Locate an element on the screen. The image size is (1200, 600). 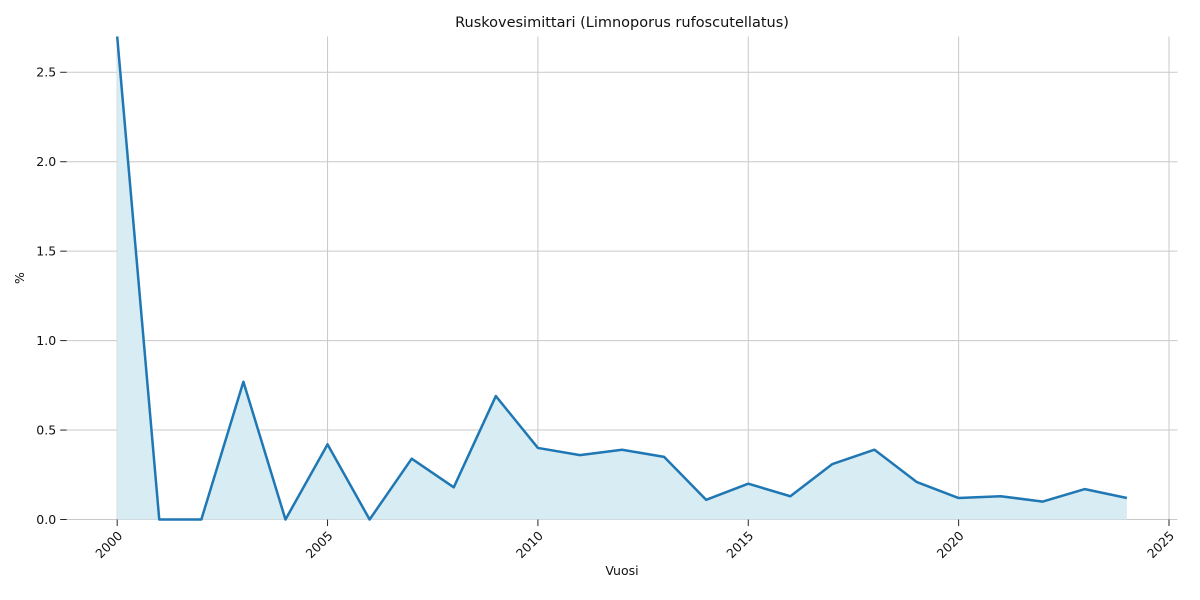
svg-text: 1.5 is located at coordinates (46, 251).